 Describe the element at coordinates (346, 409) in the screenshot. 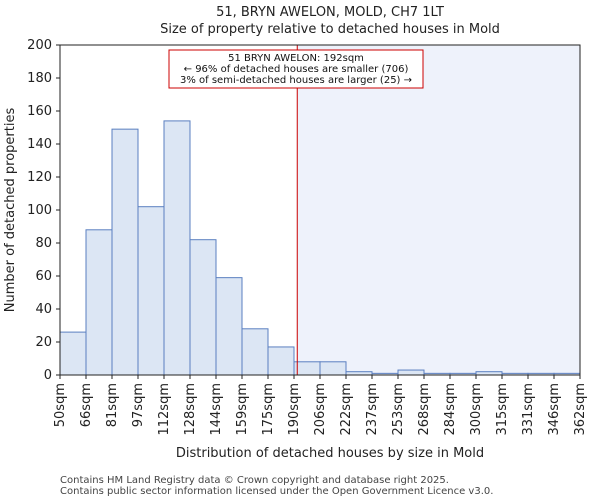

I see `x-tick-label: 222sqm` at that location.